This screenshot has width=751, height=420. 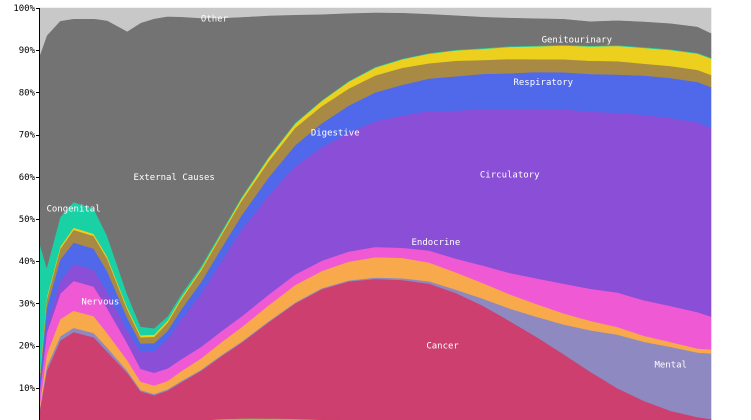 I want to click on label-external-causes: External Causes, so click(x=174, y=178).